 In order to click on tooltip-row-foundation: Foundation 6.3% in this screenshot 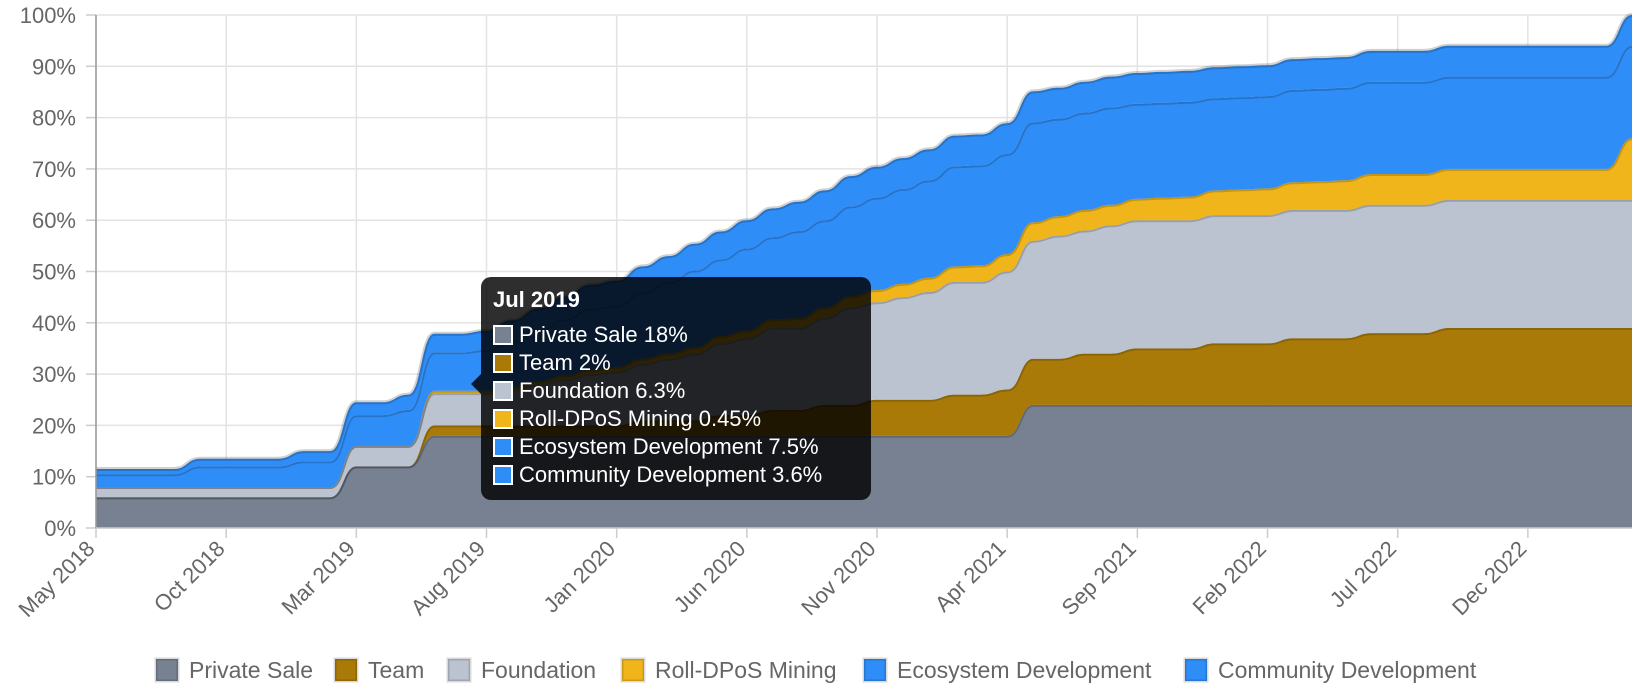, I will do `click(676, 391)`.